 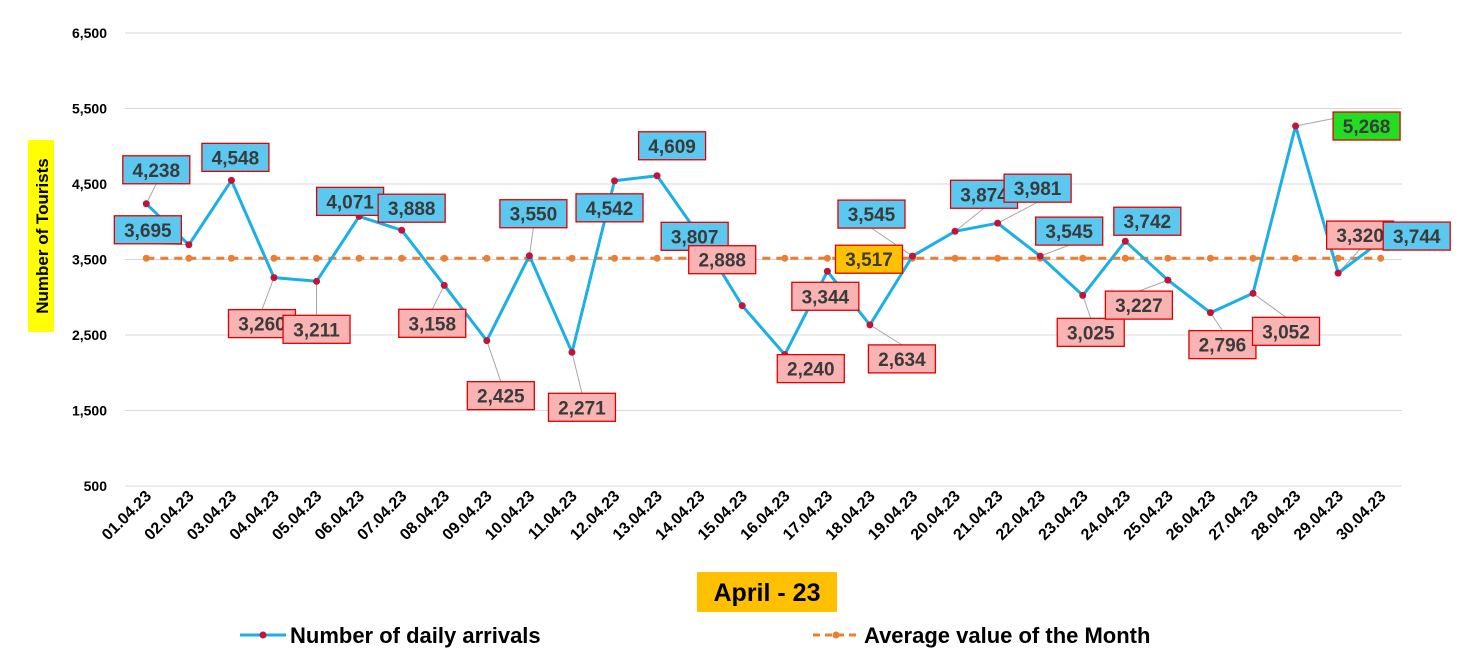 I want to click on y-tick-label: 500, so click(x=96, y=486).